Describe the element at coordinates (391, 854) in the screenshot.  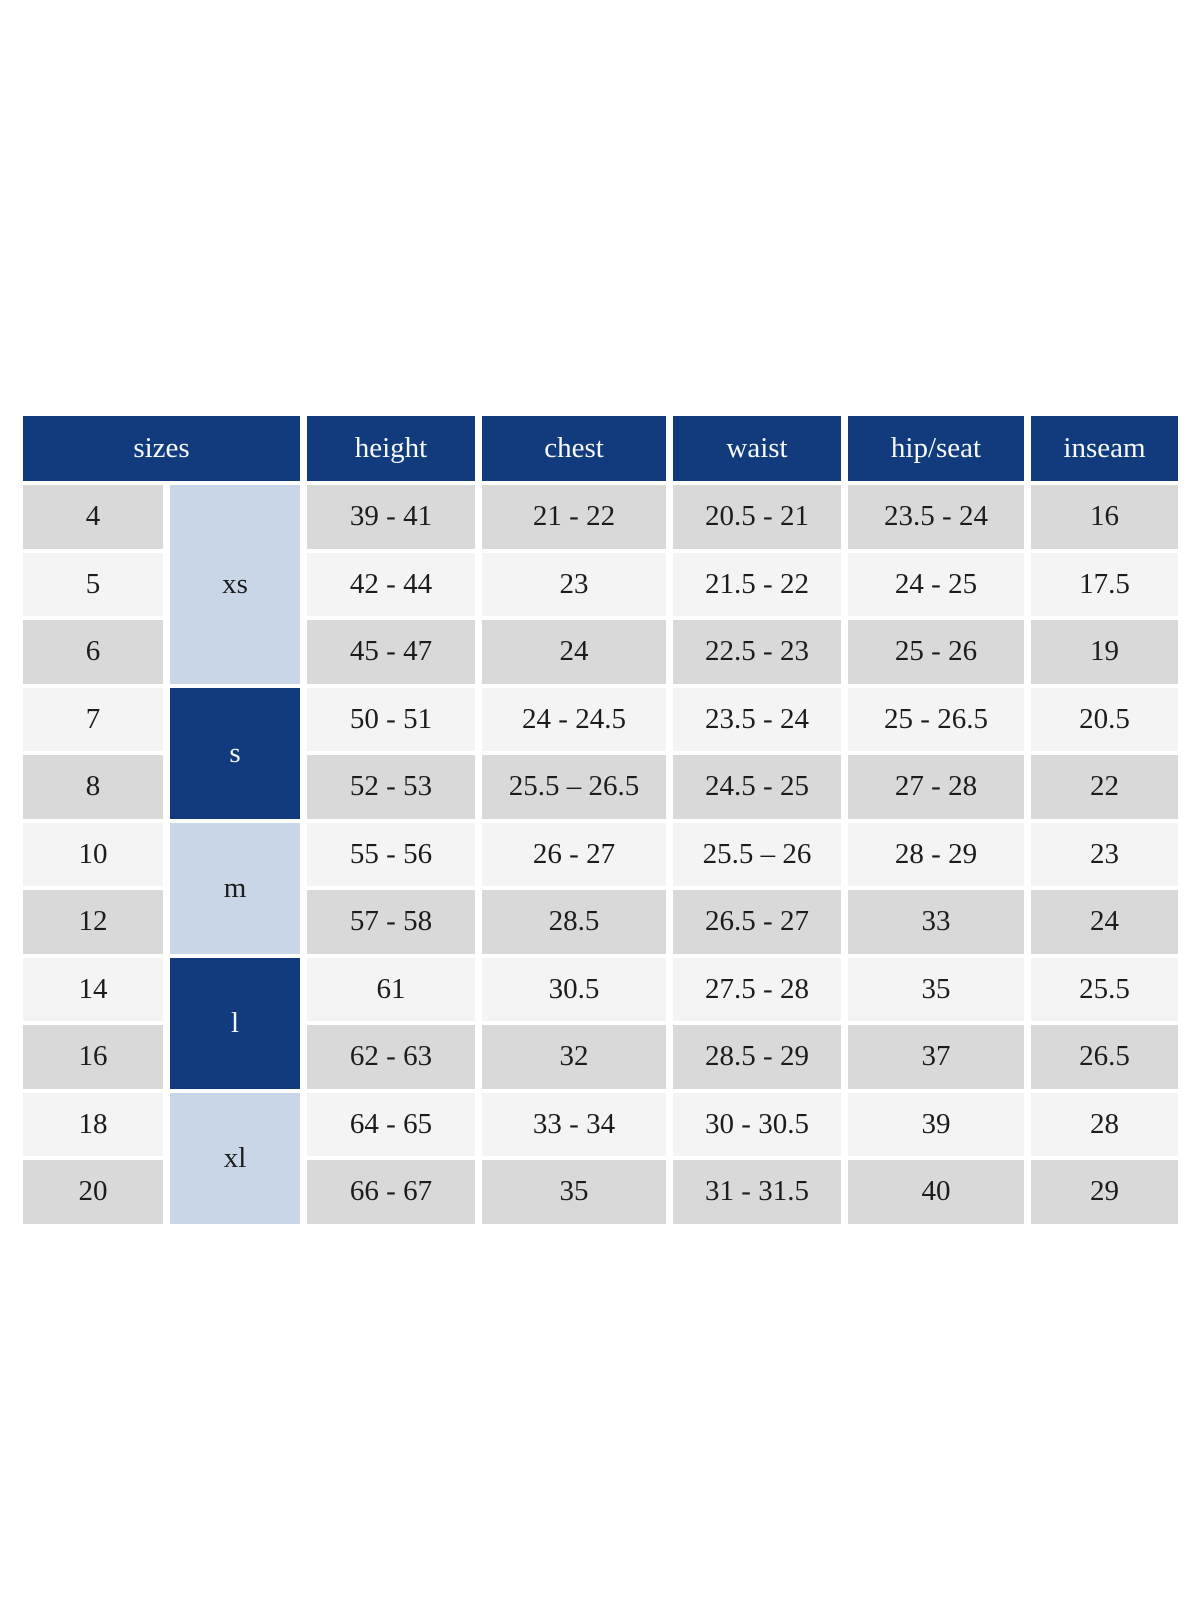
I see `height-cell-size-10: 55 - 56` at that location.